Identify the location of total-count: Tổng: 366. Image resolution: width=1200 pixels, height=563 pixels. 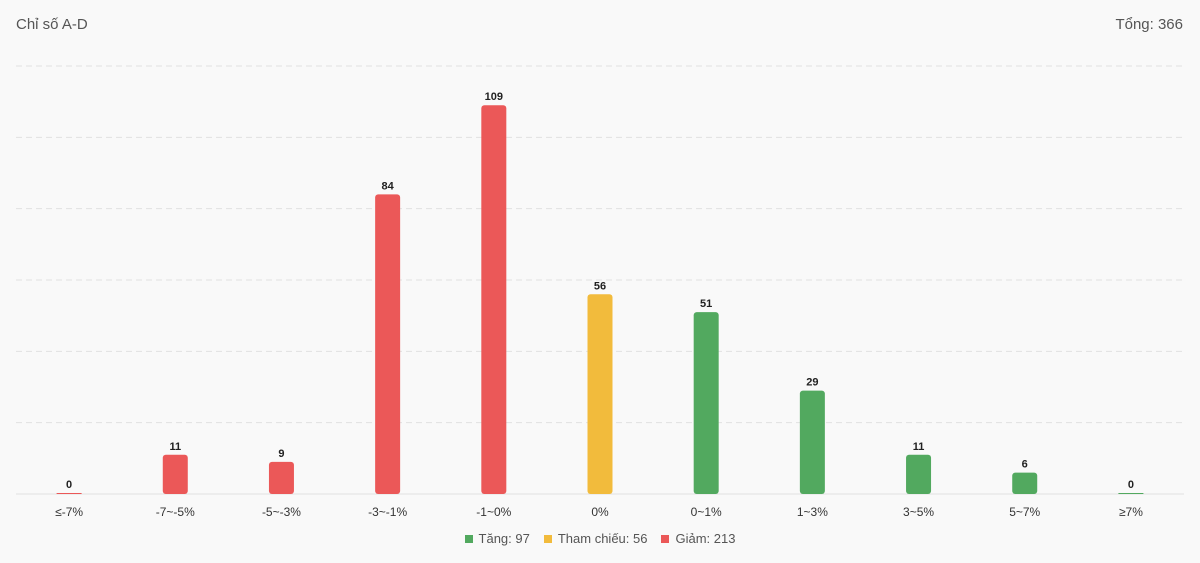
(1149, 24).